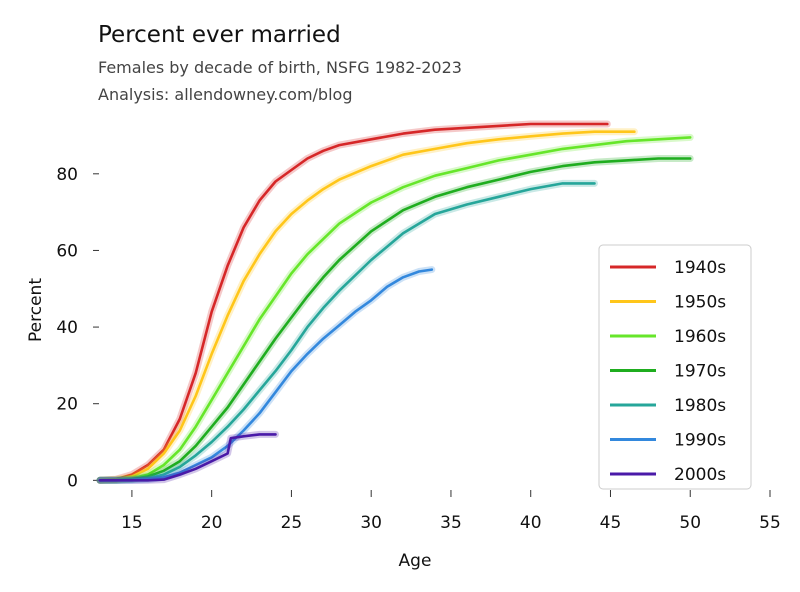 This screenshot has height=592, width=800. I want to click on legend-label-1940s: 1940s, so click(700, 268).